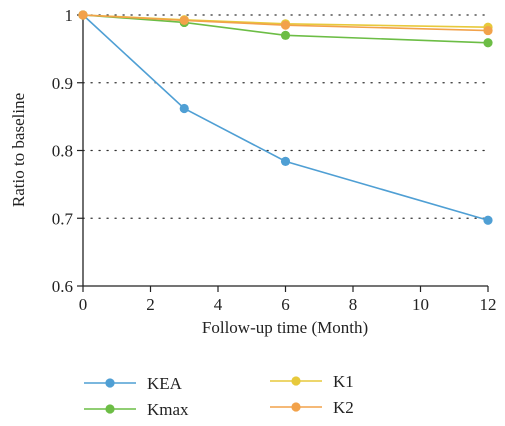 This screenshot has width=505, height=426. What do you see at coordinates (136, 409) in the screenshot?
I see `legend-item-kmax: Kmax` at bounding box center [136, 409].